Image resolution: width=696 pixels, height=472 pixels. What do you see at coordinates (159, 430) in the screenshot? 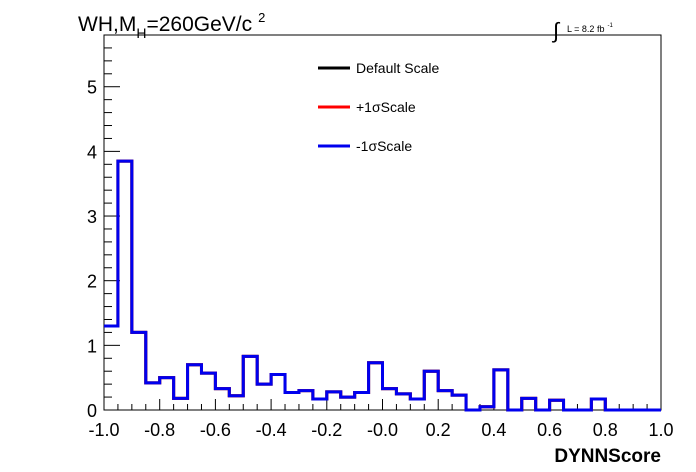
I see `x-tick-label: -0.8` at bounding box center [159, 430].